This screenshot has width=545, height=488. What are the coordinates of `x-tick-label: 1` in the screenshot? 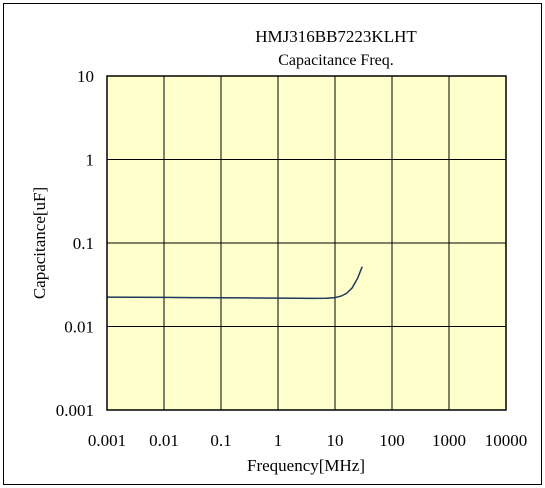 It's located at (278, 440).